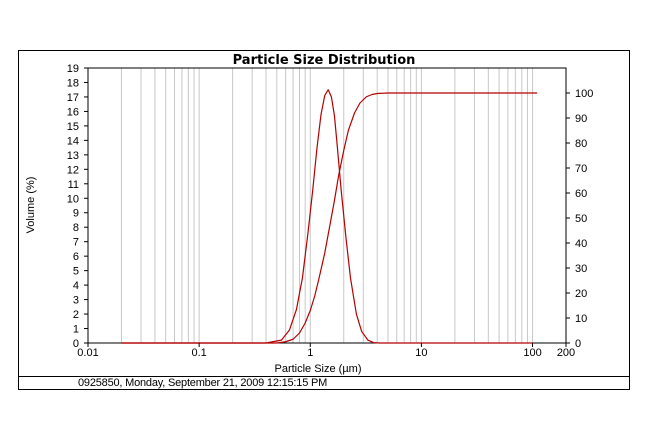 The height and width of the screenshot is (443, 650). Describe the element at coordinates (76, 257) in the screenshot. I see `y-tick-label: 6` at that location.